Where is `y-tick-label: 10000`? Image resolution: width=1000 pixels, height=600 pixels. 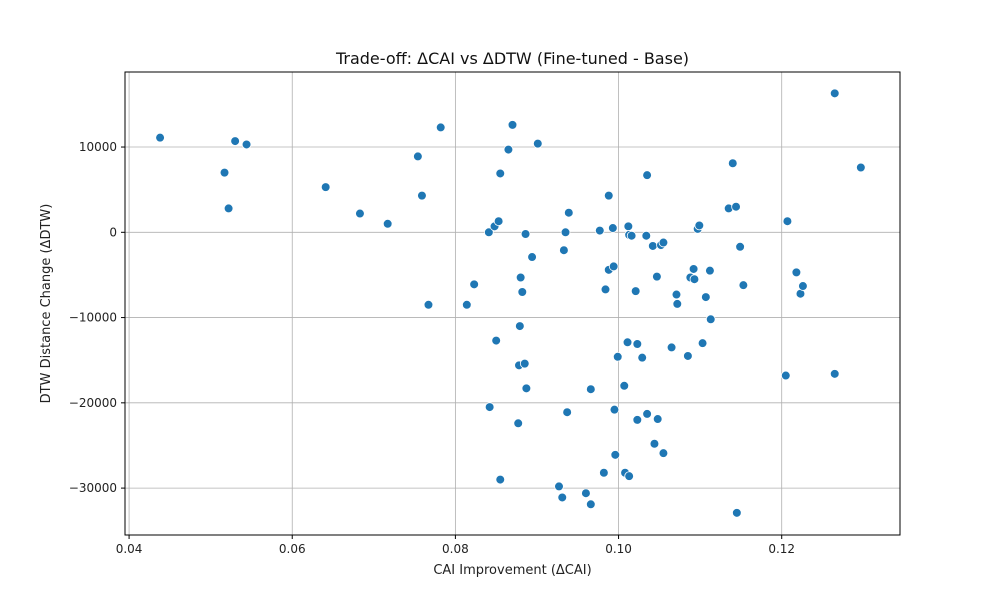
y-tick-label: 10000 is located at coordinates (98, 147).